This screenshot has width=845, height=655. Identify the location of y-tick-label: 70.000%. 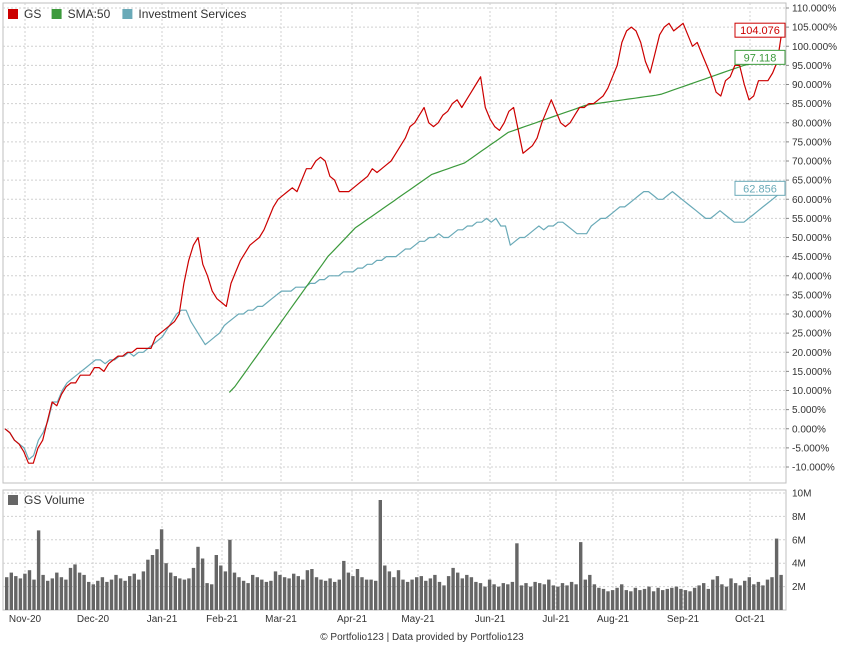
(812, 162).